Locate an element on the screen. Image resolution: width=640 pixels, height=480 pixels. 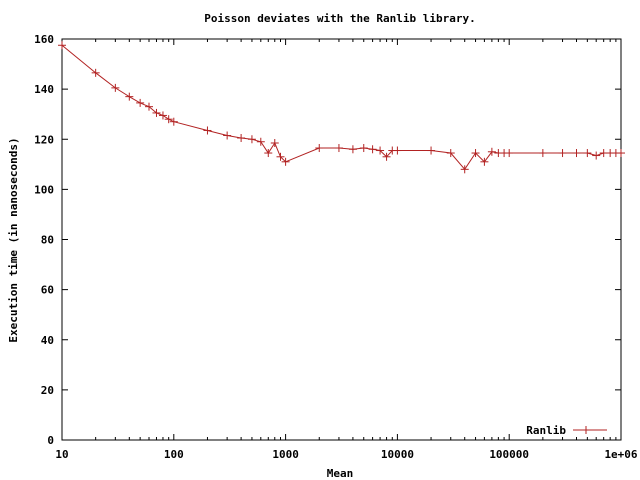
legend-marker-ranlib is located at coordinates (586, 430).